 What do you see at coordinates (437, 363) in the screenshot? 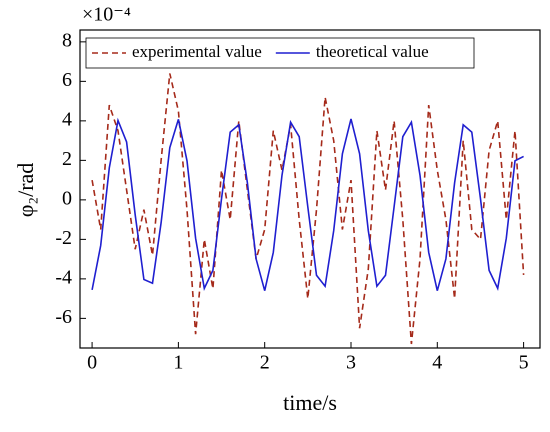
I see `x-tick-label: 4` at bounding box center [437, 363].